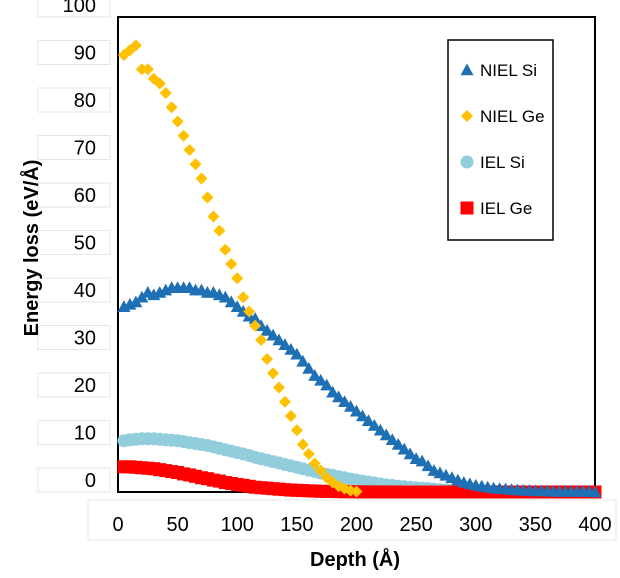 This screenshot has height=578, width=620. I want to click on x-tick-box, so click(352, 520).